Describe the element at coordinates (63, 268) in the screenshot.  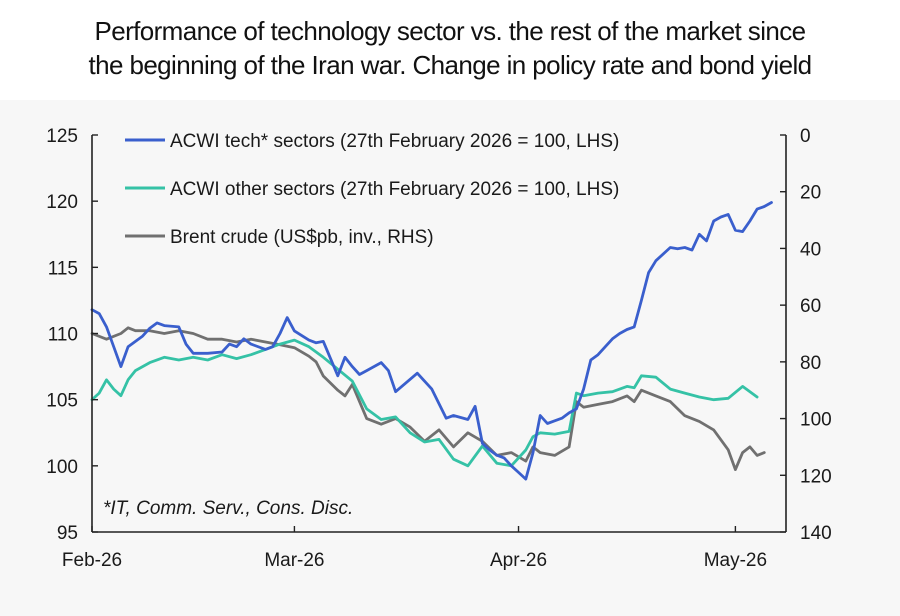
I see `left-axis-tick-label: 115` at that location.